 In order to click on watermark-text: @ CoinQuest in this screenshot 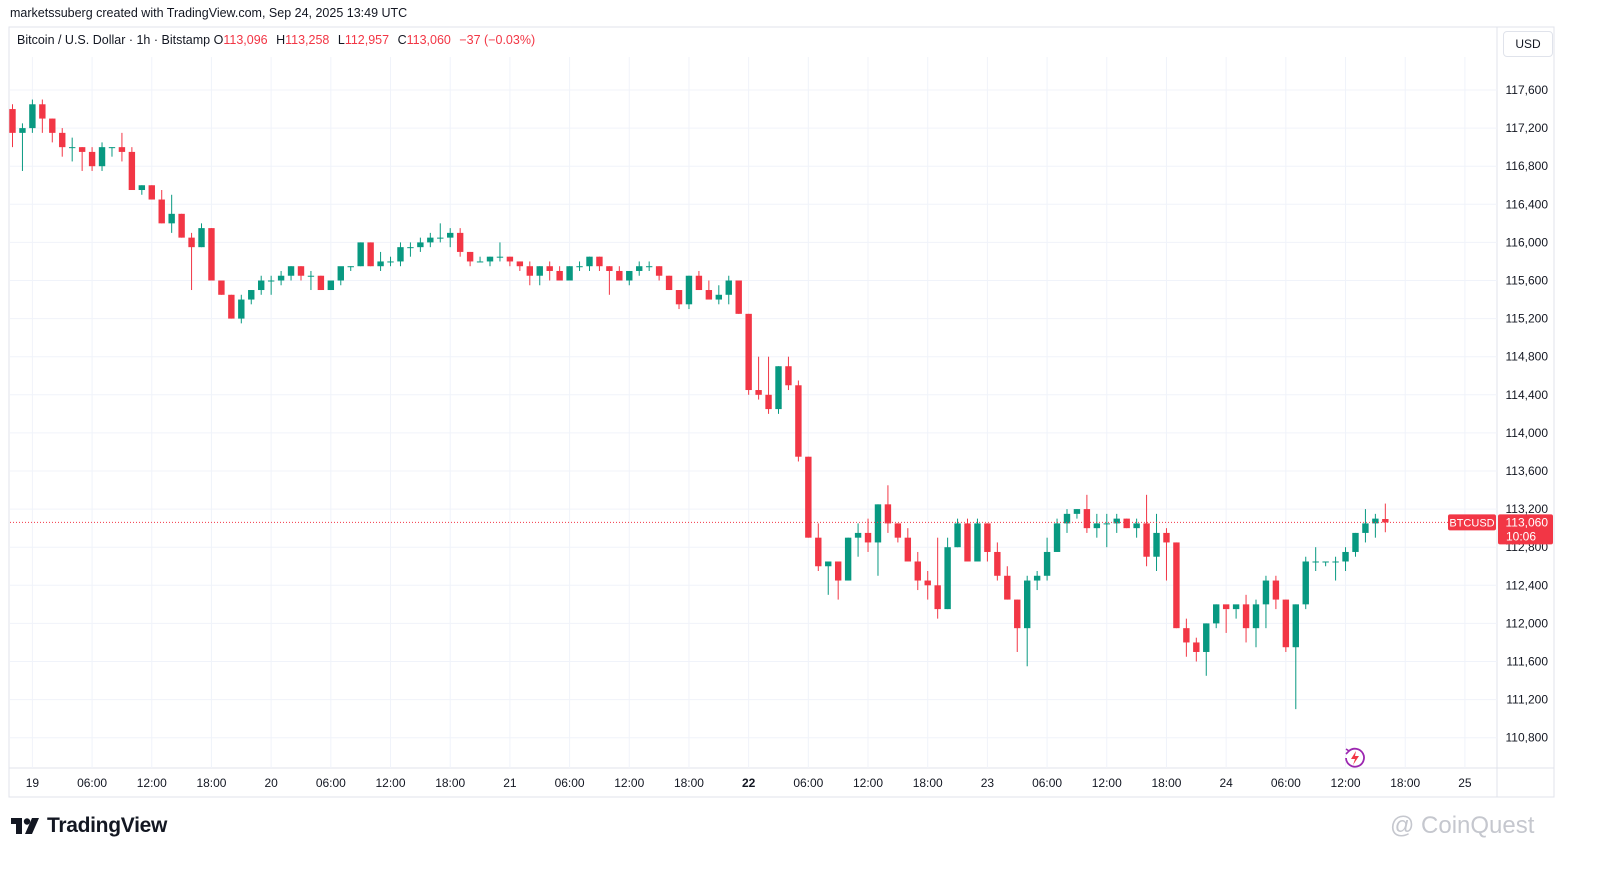, I will do `click(1462, 825)`.